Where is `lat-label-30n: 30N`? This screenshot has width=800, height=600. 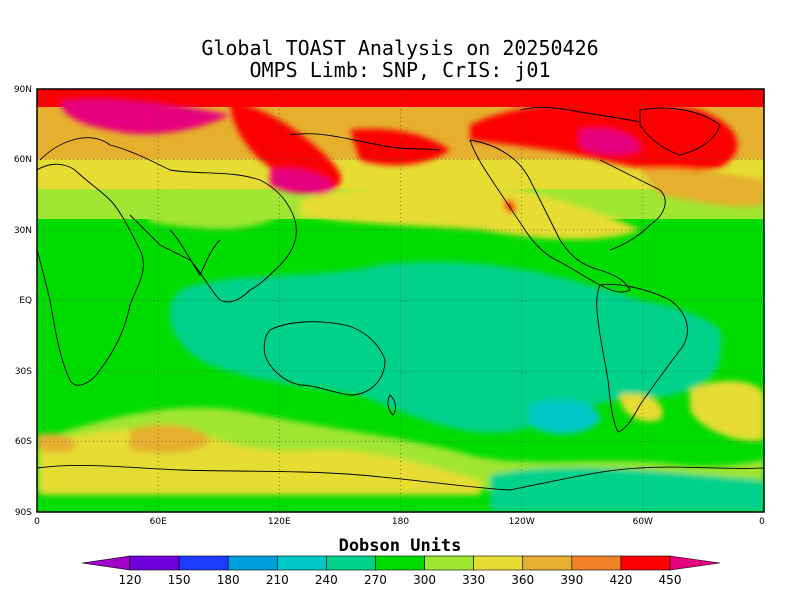
lat-label-30n: 30N is located at coordinates (23, 231).